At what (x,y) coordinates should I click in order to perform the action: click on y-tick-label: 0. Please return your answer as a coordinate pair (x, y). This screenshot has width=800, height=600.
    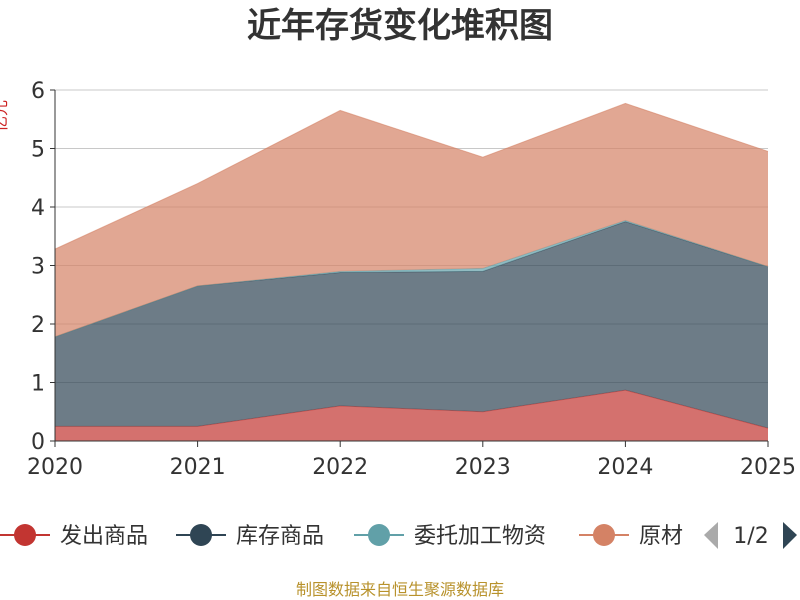
    Looking at the image, I should click on (38, 442).